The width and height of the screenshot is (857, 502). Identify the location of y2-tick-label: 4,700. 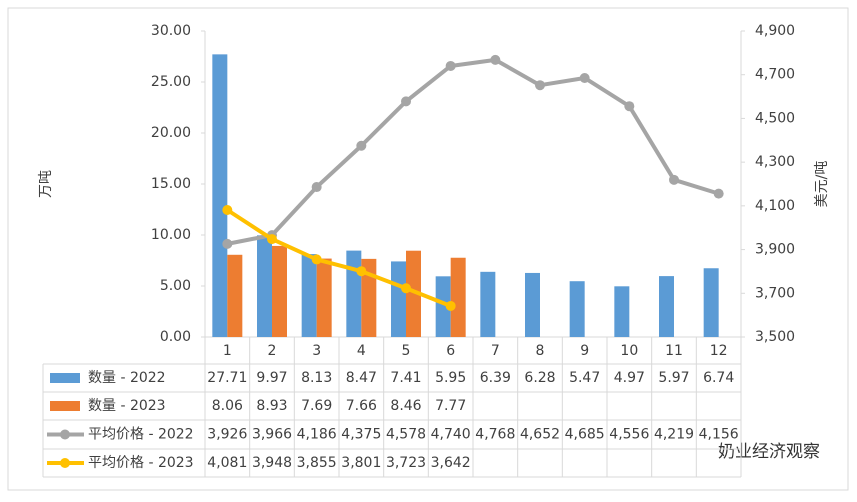
(775, 75).